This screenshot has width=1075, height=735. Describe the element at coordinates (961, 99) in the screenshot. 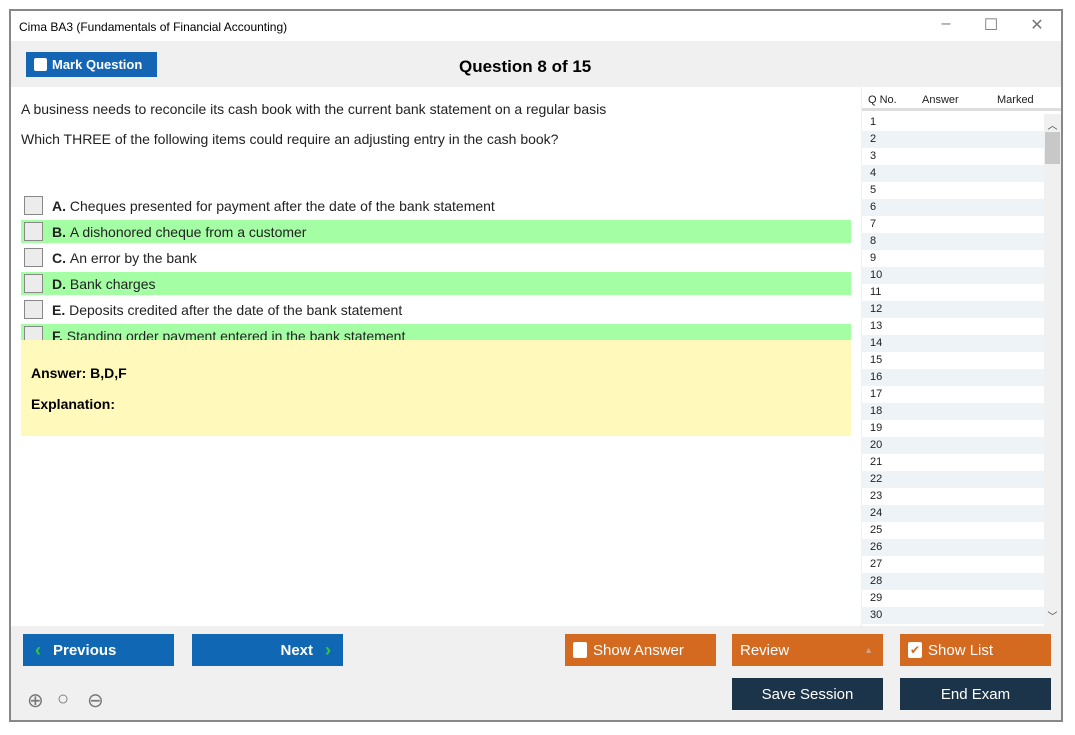

I see `list-header: Q No. Answer Marked` at that location.